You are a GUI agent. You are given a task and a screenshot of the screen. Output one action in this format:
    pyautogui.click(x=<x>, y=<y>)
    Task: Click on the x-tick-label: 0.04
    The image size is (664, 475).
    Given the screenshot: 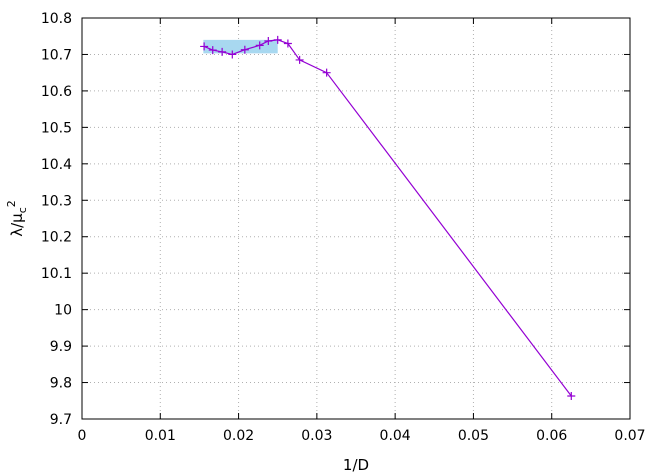 What is the action you would take?
    pyautogui.click(x=395, y=436)
    